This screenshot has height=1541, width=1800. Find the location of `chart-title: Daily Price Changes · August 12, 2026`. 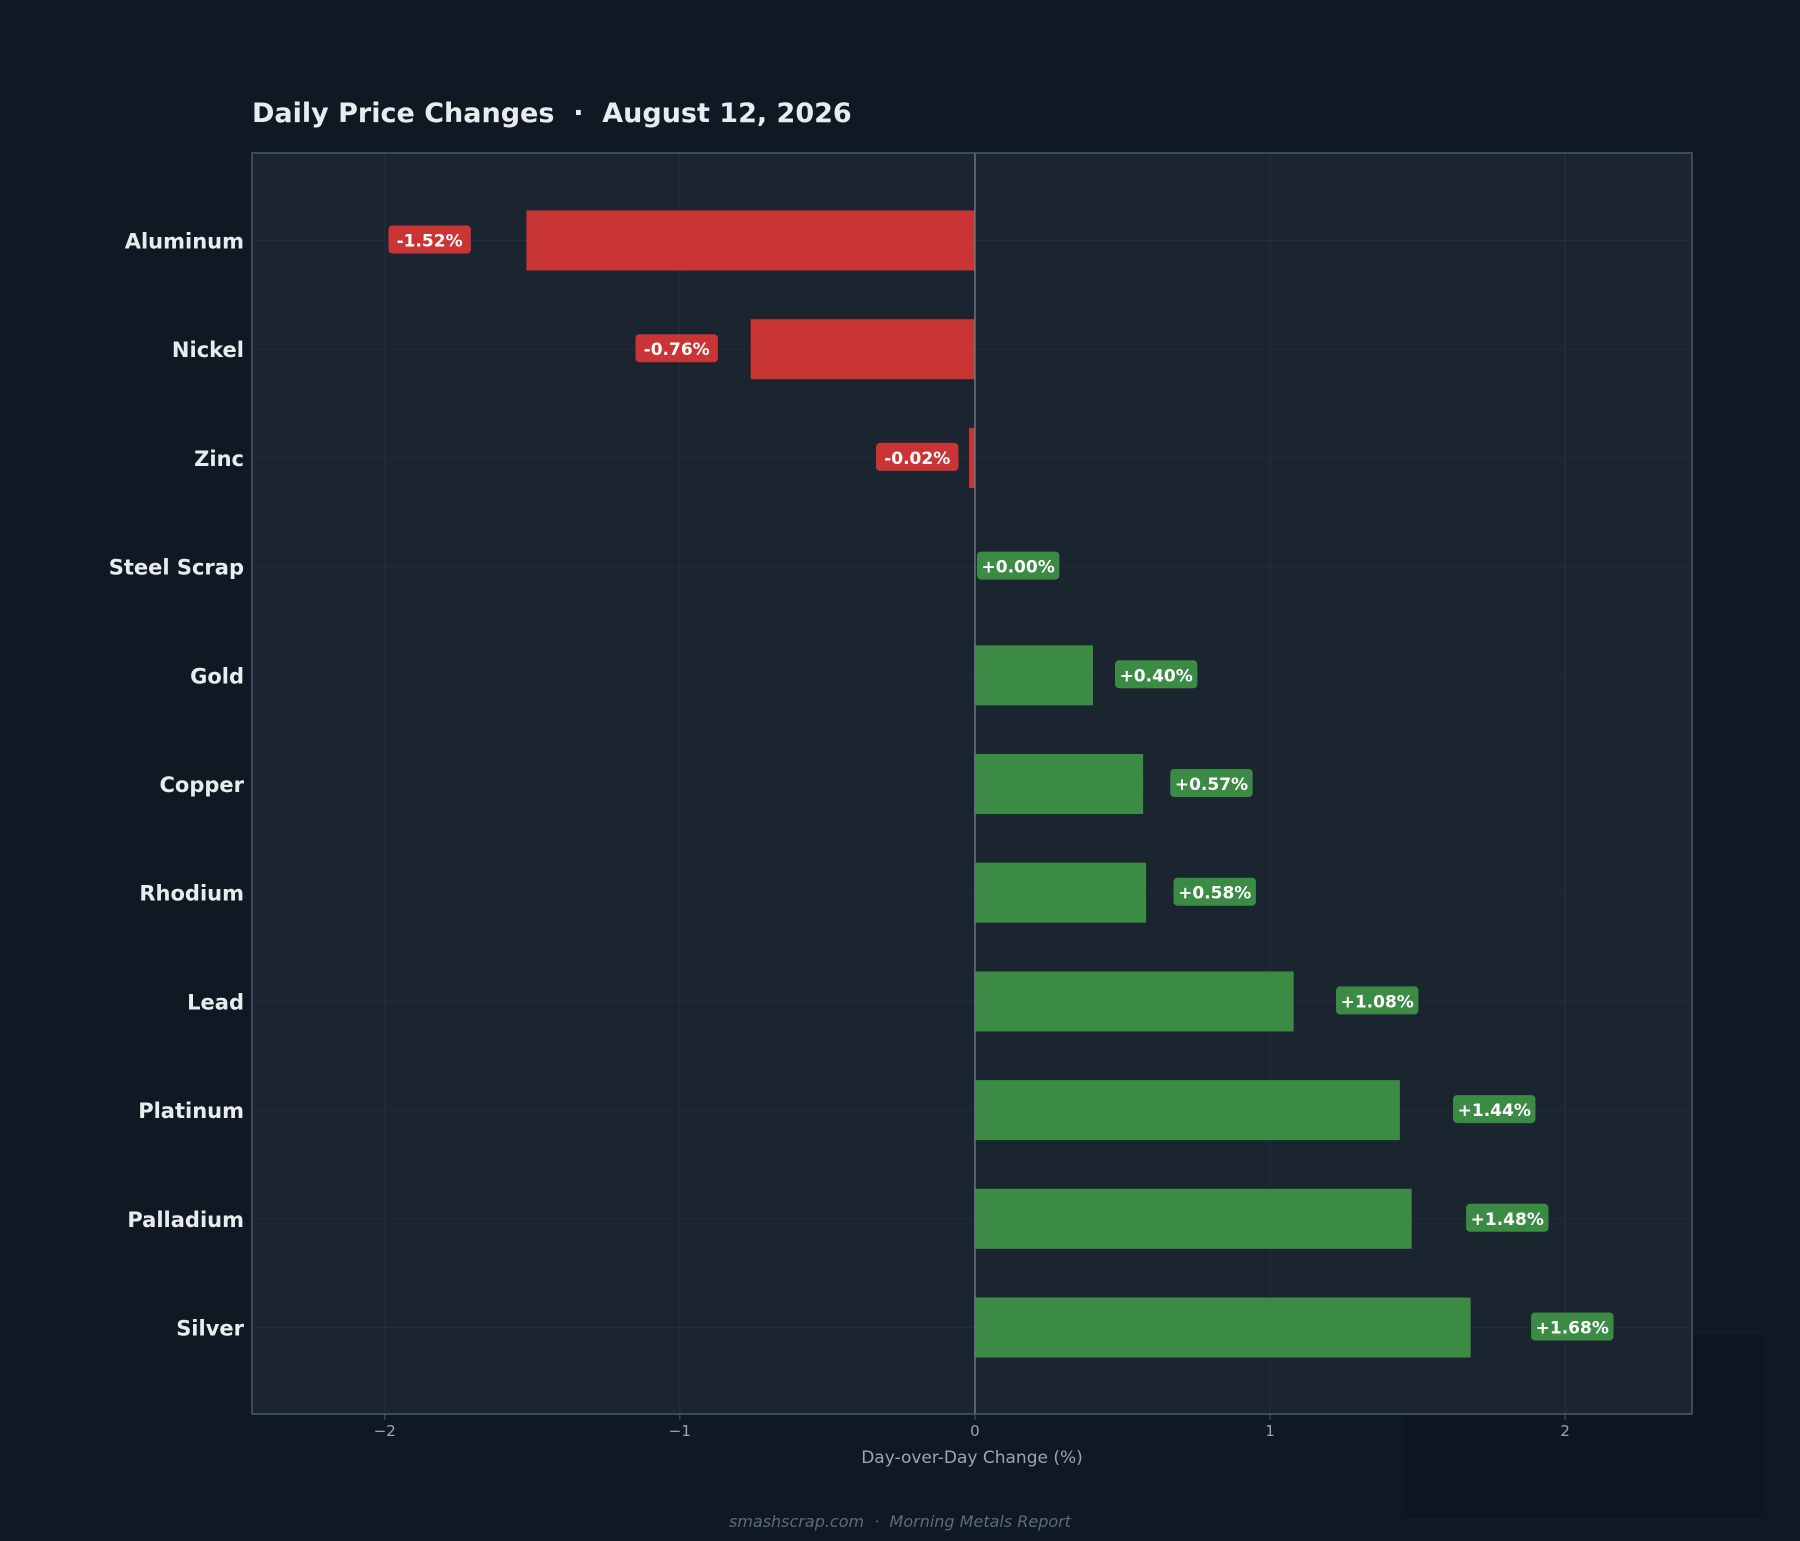

chart-title: Daily Price Changes · August 12, 2026 is located at coordinates (552, 113).